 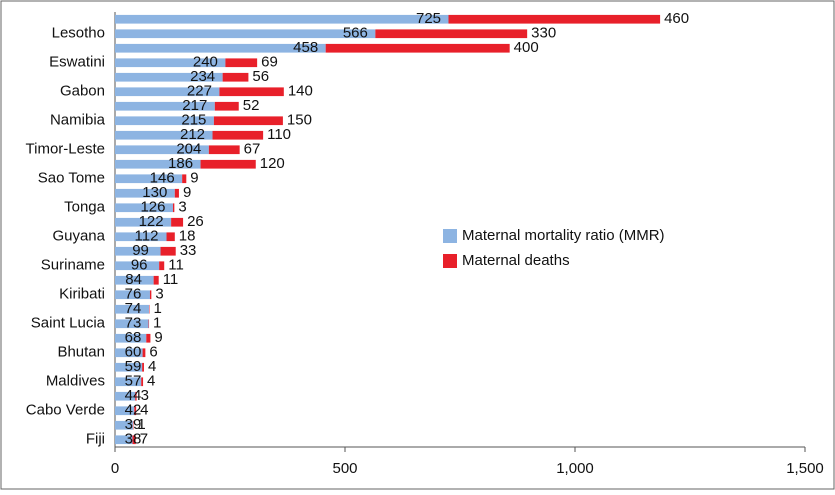 What do you see at coordinates (516, 260) in the screenshot?
I see `legend-label: Maternal deaths` at bounding box center [516, 260].